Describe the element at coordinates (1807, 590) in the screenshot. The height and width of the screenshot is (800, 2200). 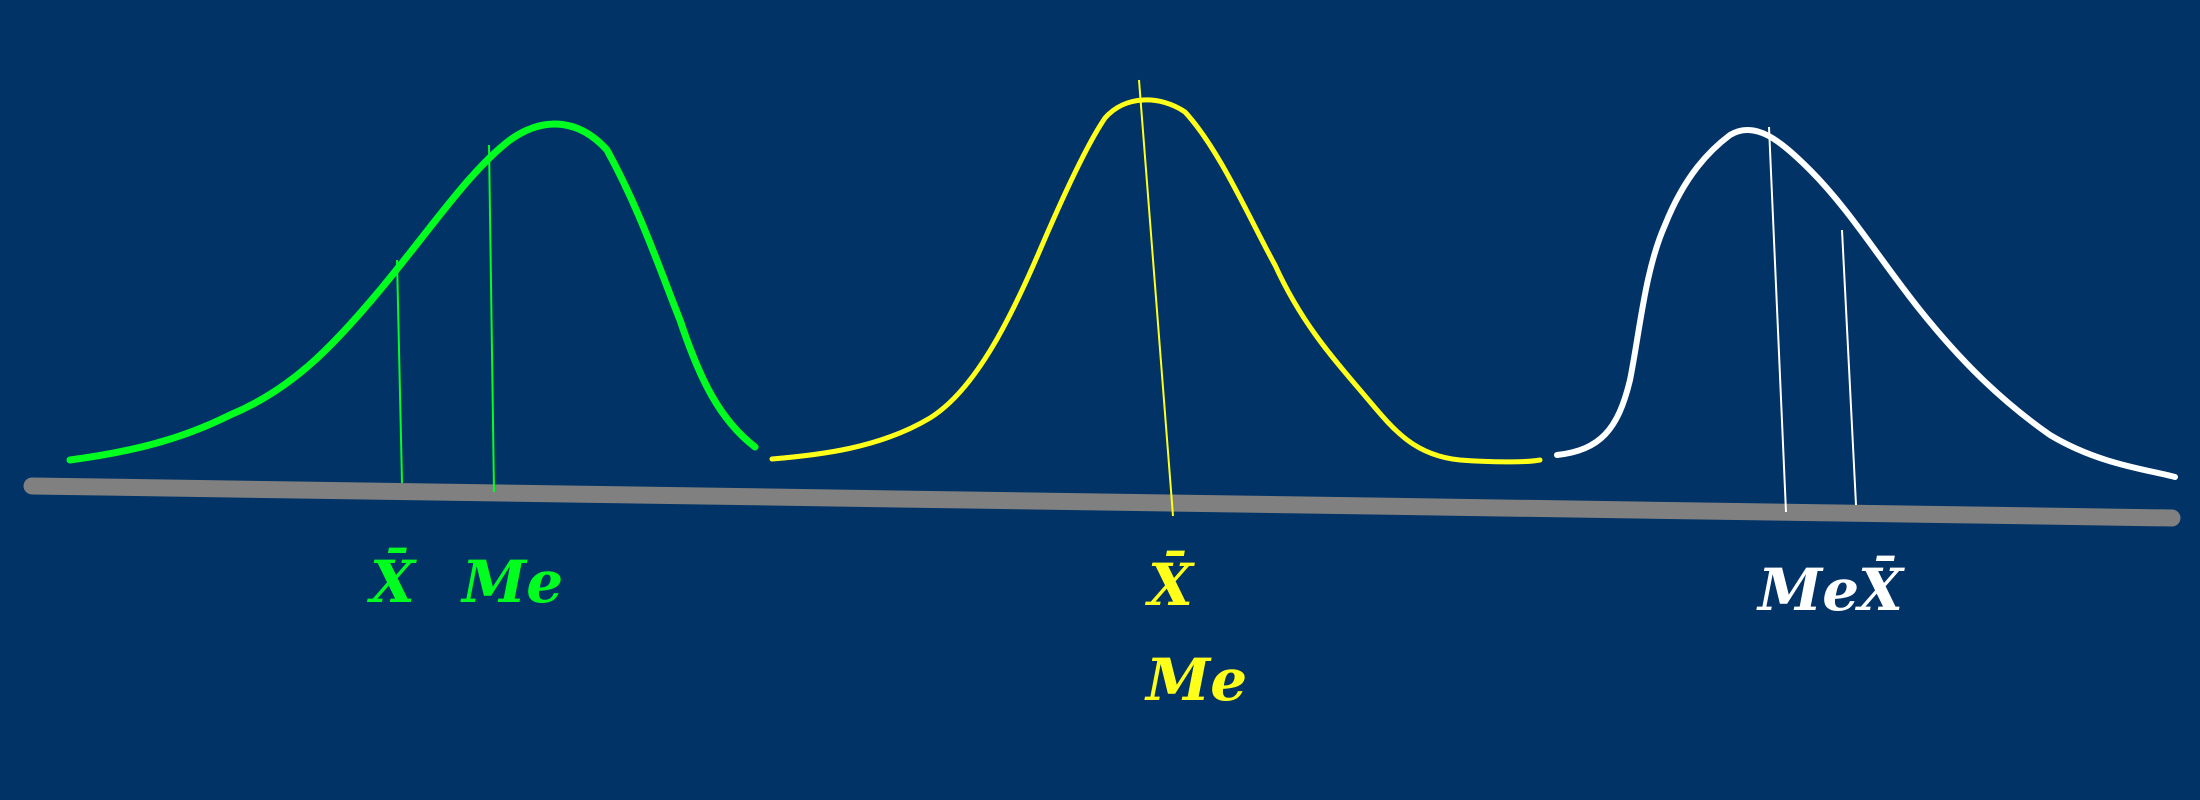
I see `right-median-label: Me` at that location.